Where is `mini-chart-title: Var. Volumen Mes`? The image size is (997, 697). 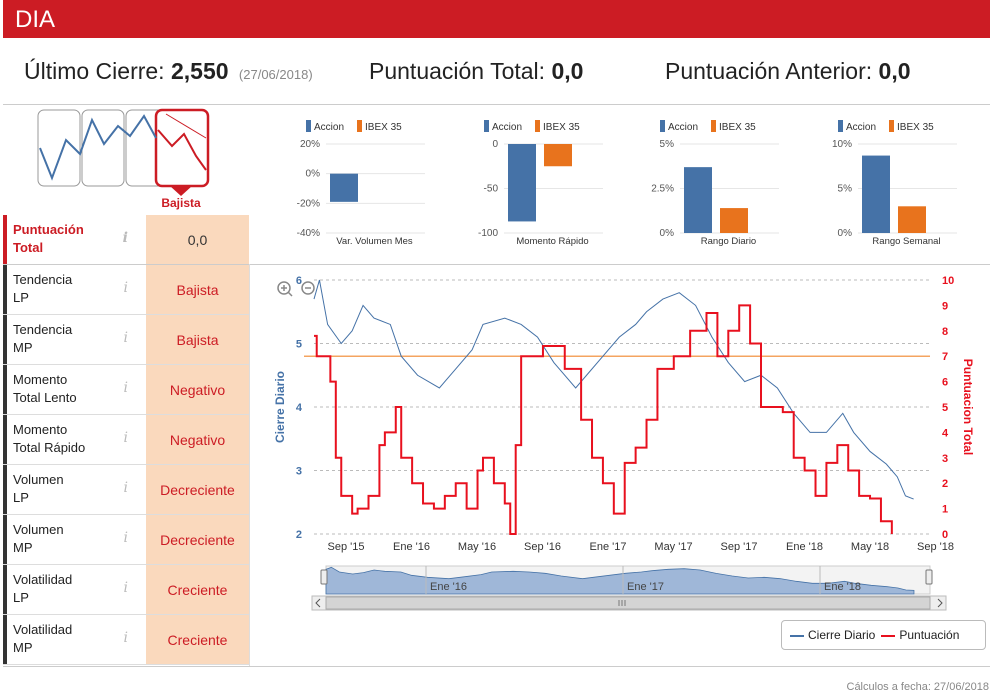 mini-chart-title: Var. Volumen Mes is located at coordinates (374, 241).